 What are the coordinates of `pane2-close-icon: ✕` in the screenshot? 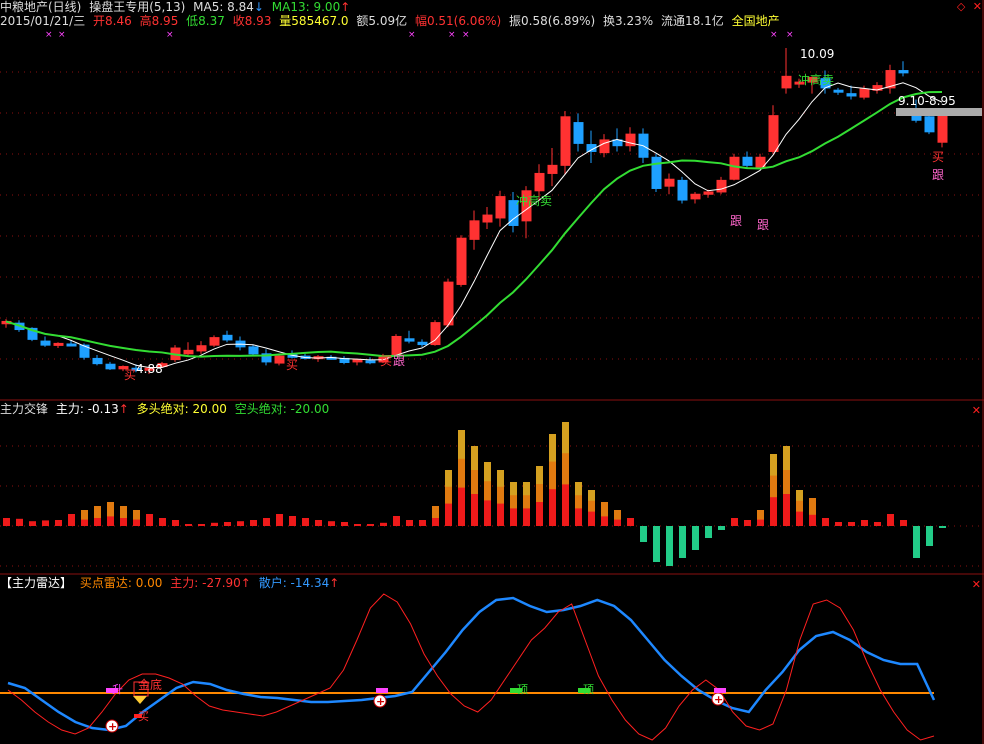 It's located at (976, 410).